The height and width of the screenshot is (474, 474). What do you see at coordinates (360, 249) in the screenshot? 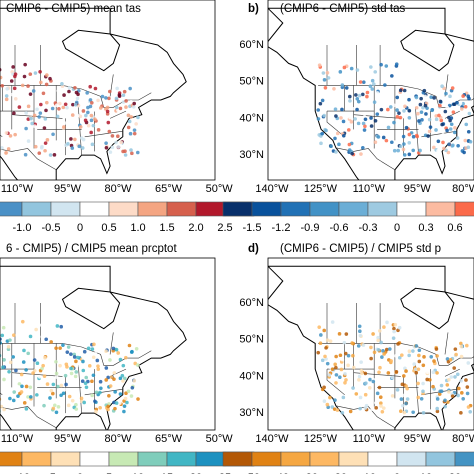
I see `panel-title: (CMIP6 - CMIP5) / CMIP5 std p` at bounding box center [360, 249].